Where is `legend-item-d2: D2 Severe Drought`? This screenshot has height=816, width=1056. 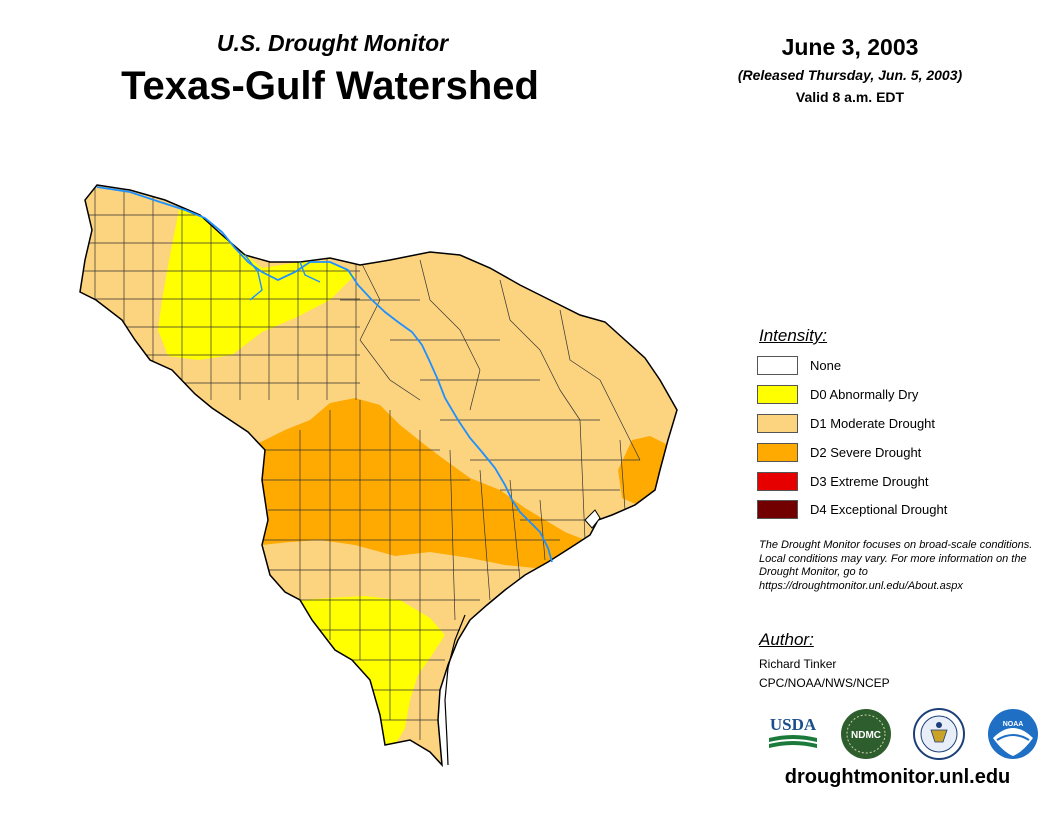
legend-item-d2: D2 Severe Drought is located at coordinates (839, 452).